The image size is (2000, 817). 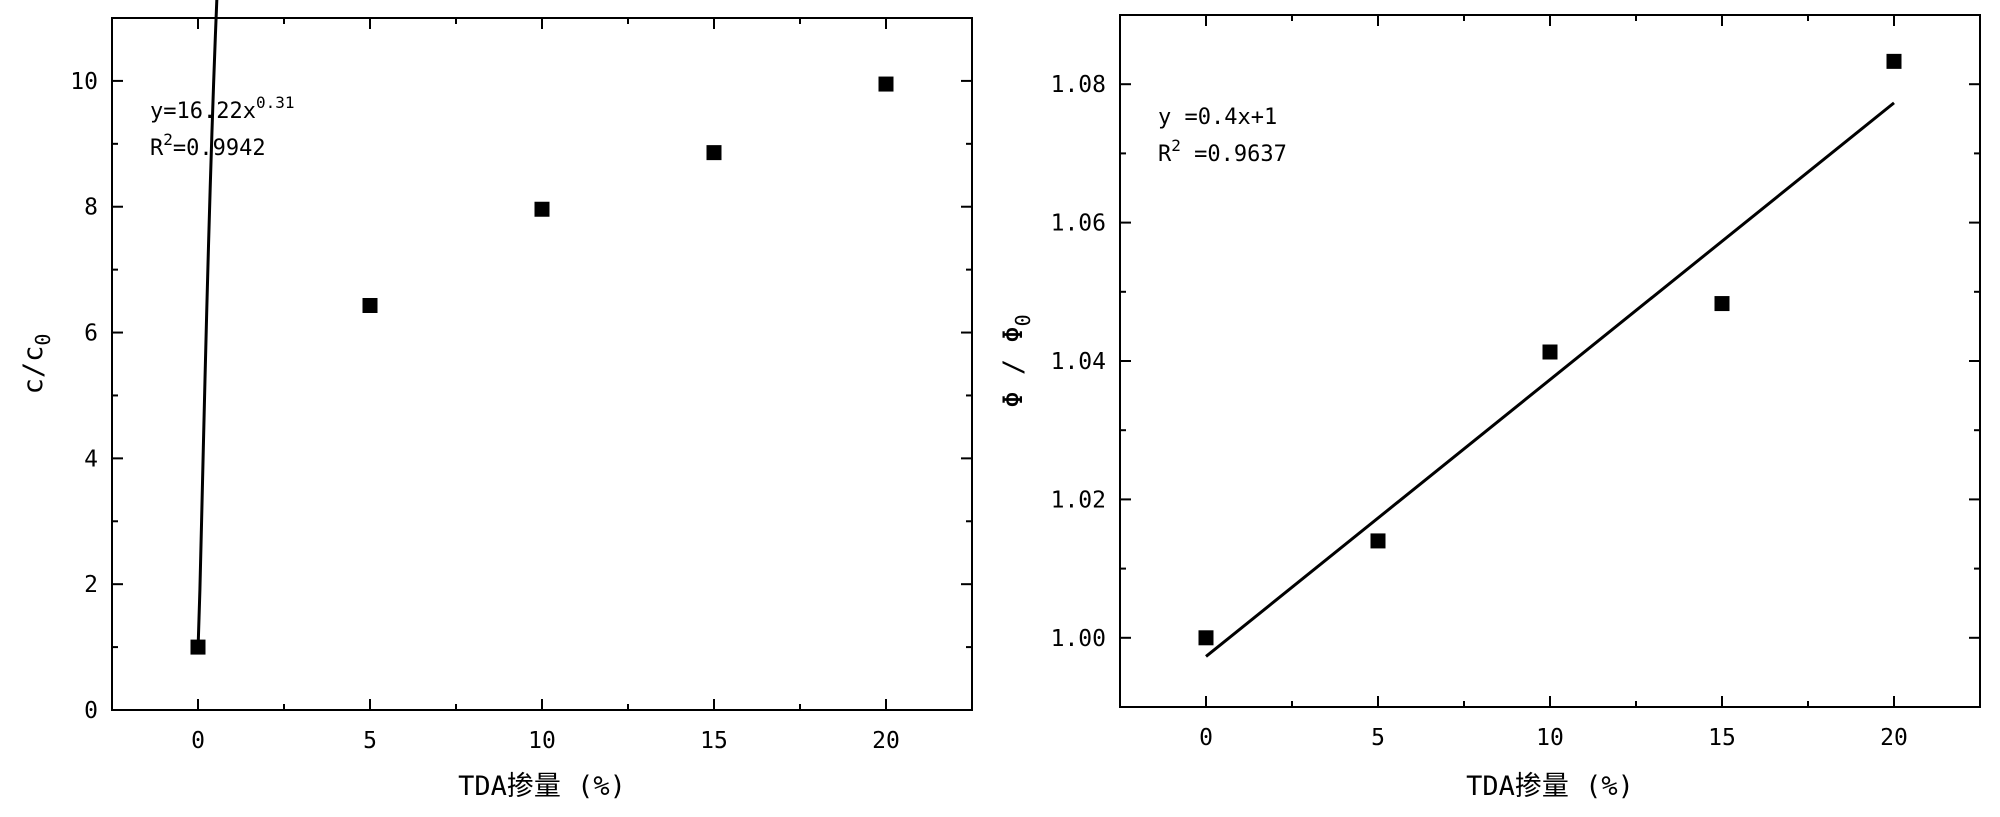 I want to click on y-tick-label: 2, so click(x=91, y=585).